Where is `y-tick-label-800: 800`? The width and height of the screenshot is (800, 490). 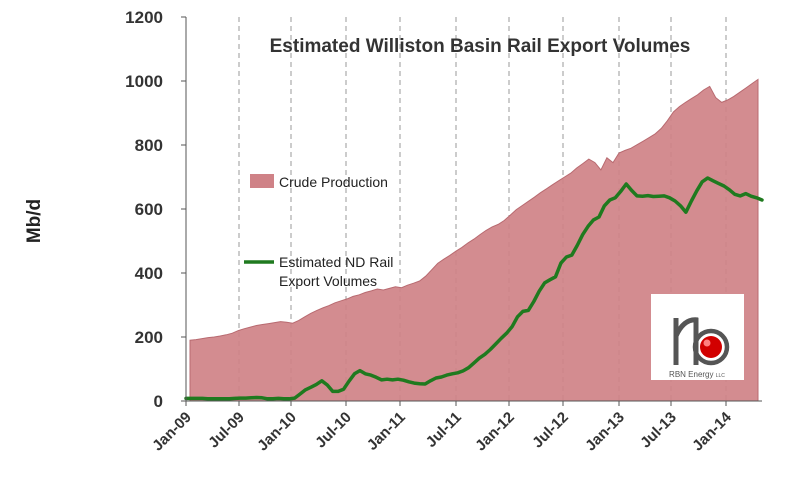 y-tick-label-800: 800 is located at coordinates (149, 145).